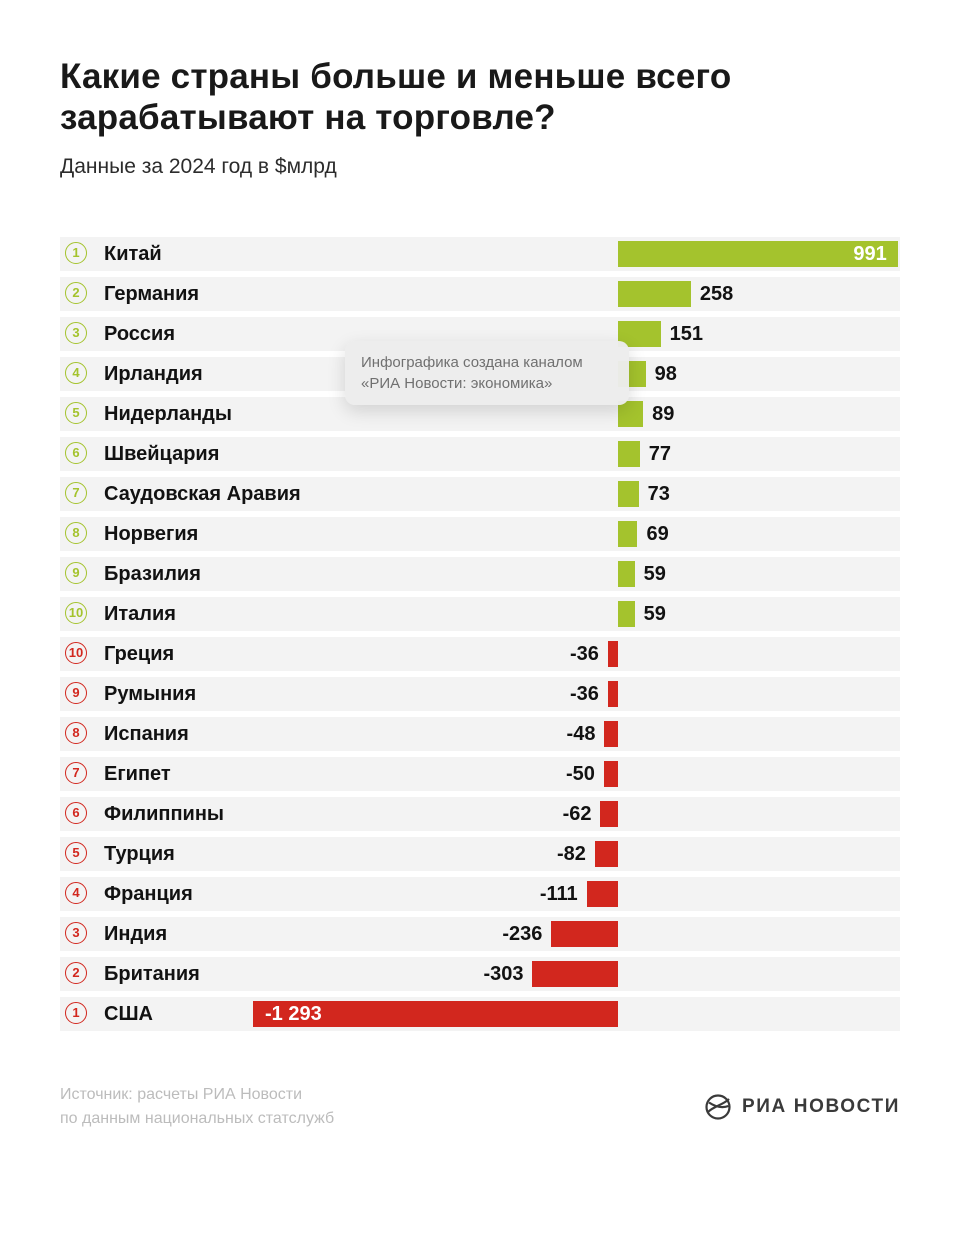  What do you see at coordinates (164, 813) in the screenshot?
I see `country-label: Филиппины` at bounding box center [164, 813].